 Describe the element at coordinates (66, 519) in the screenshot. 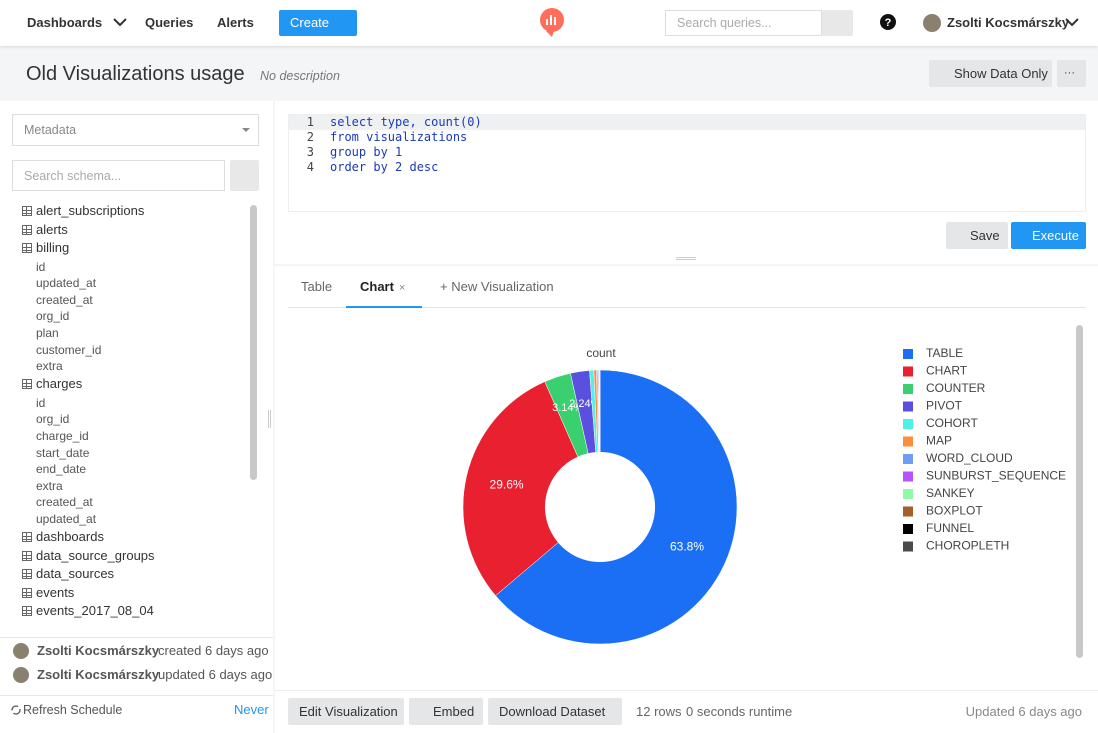

I see `column-name: updated_at` at that location.